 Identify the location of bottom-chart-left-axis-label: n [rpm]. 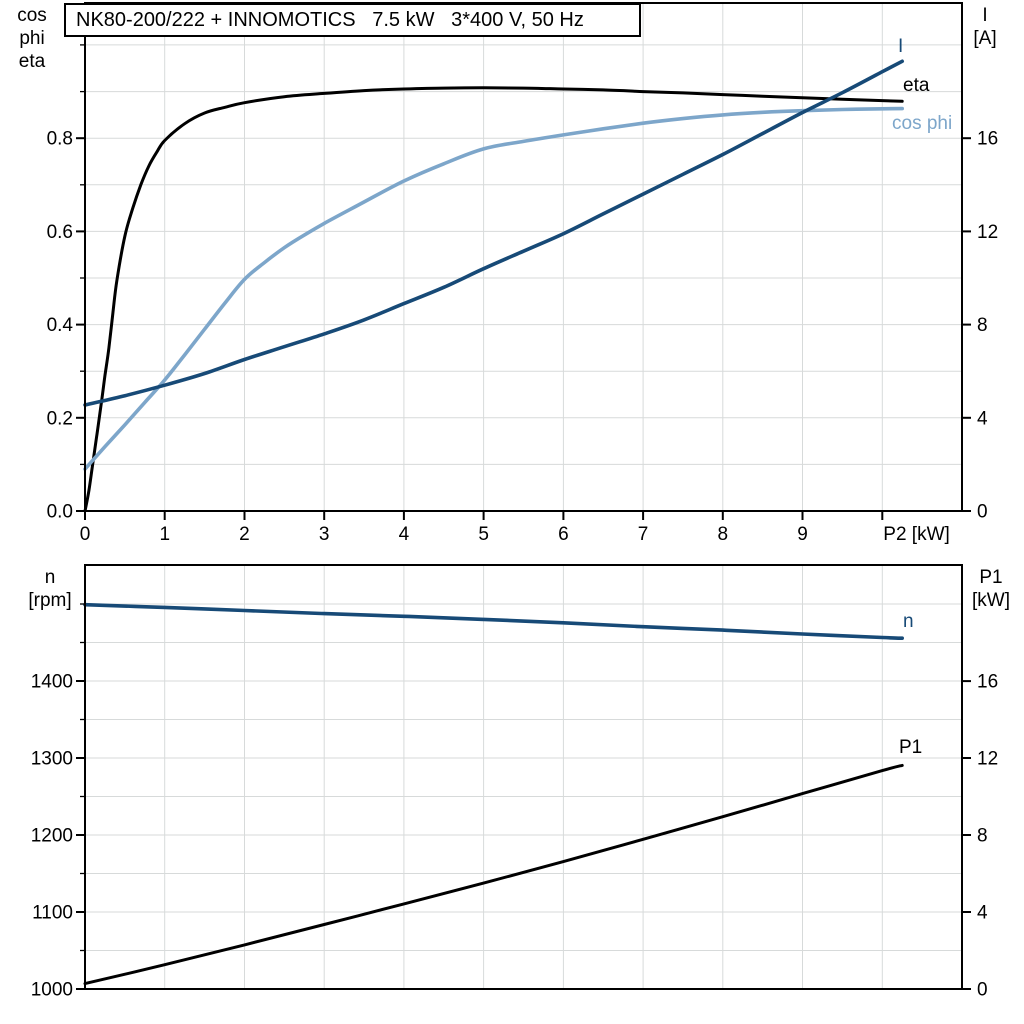
(50, 589).